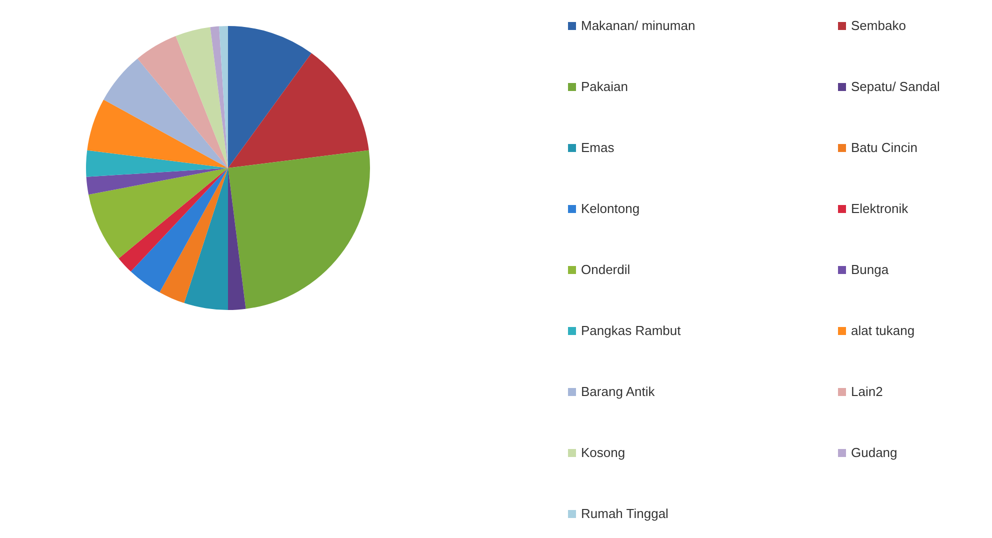 This screenshot has width=992, height=538. What do you see at coordinates (867, 391) in the screenshot?
I see `legend-label: Lain2` at bounding box center [867, 391].